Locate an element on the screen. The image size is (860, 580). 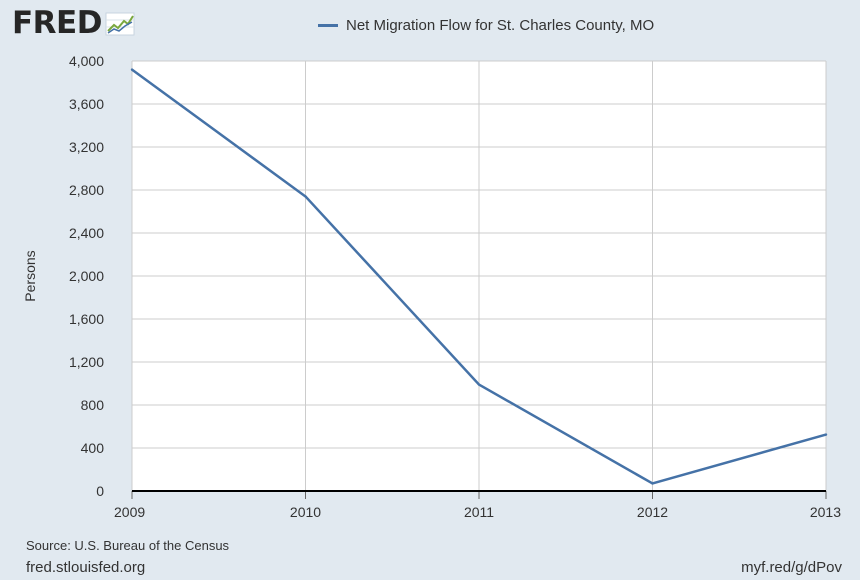
short-url-link: myf.red/g/dPov is located at coordinates (791, 567).